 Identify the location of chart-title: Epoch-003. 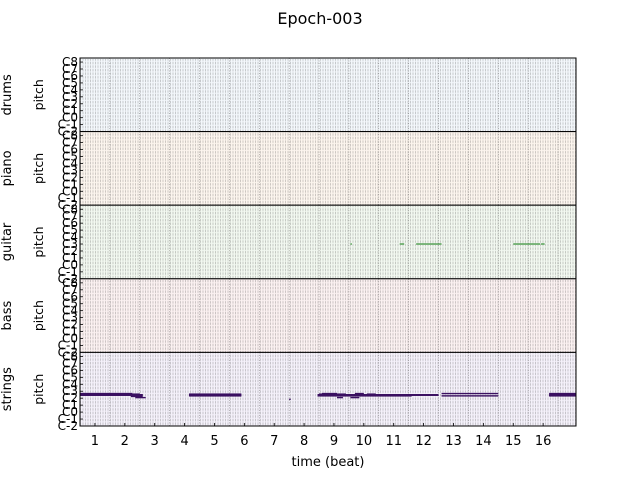
(319, 18).